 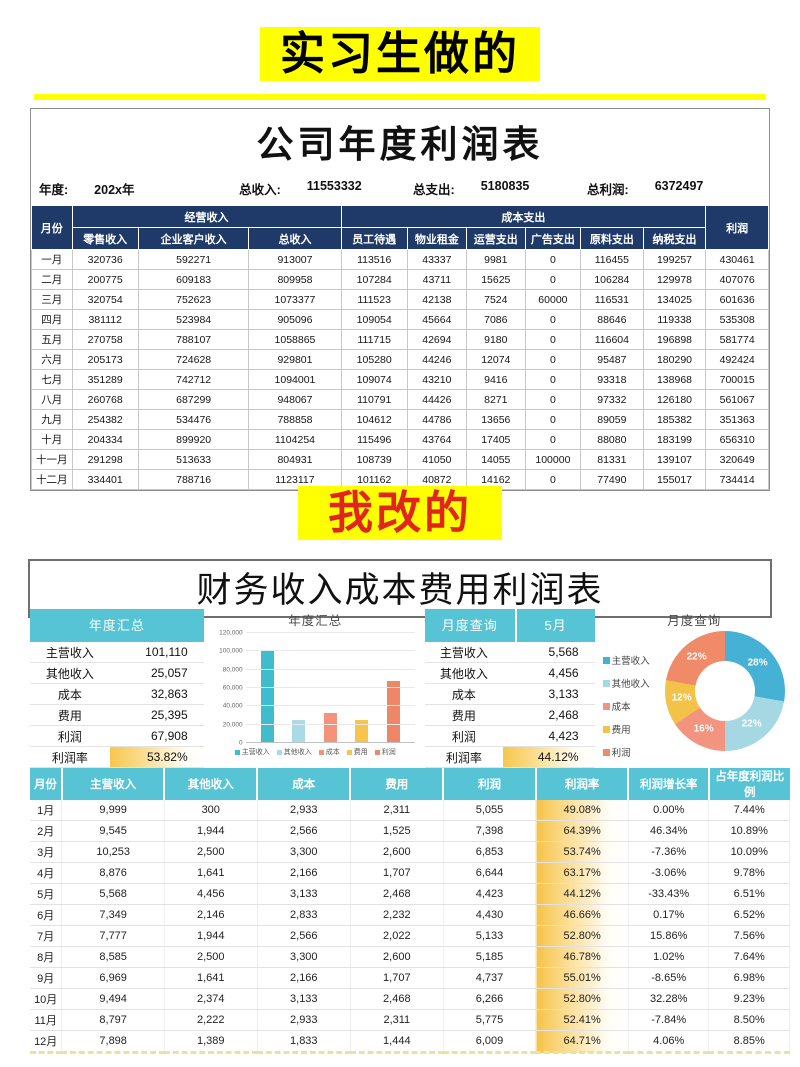 I want to click on y-axis-tick-label: 20,000, so click(x=232, y=725).